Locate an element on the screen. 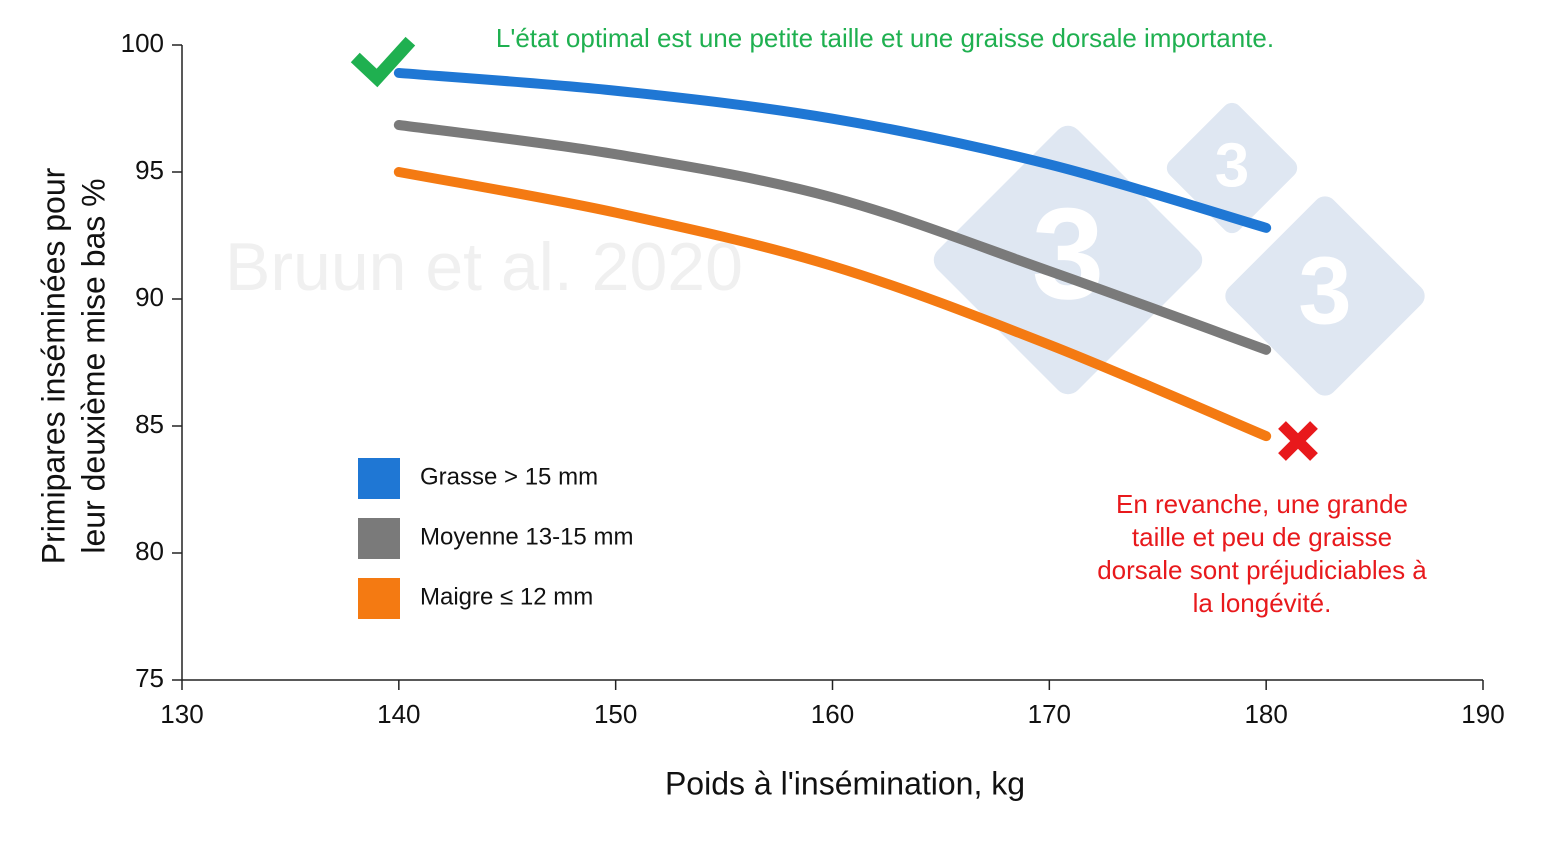 Image resolution: width=1566 pixels, height=844 pixels. legend-label: Moyenne 13-15 mm is located at coordinates (526, 536).